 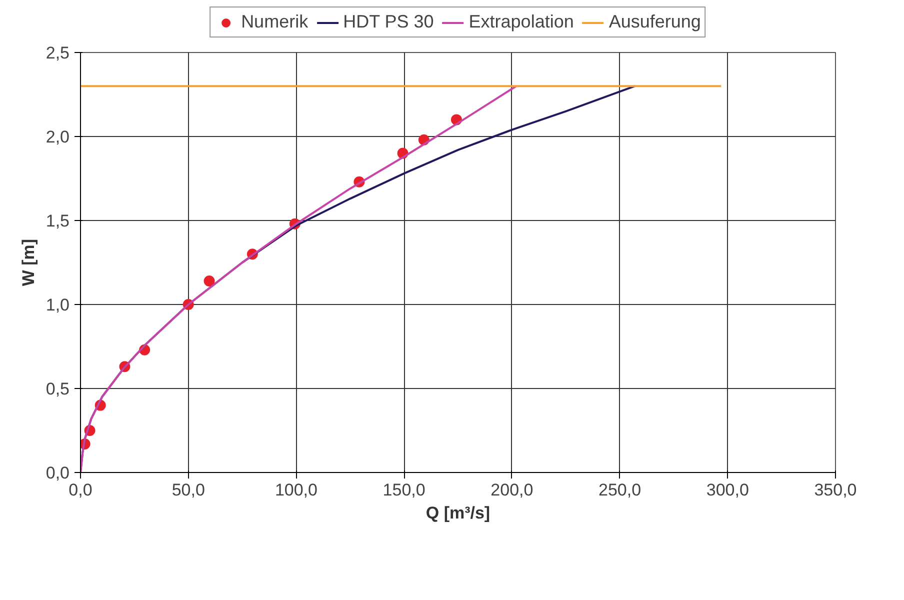 What do you see at coordinates (80, 490) in the screenshot?
I see `x-tick-label: 0,0` at bounding box center [80, 490].